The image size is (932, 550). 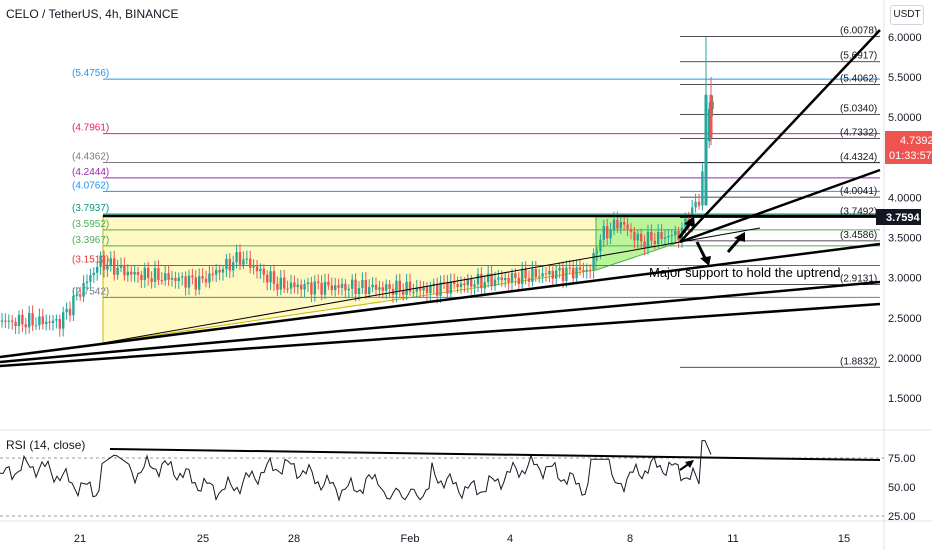 I want to click on countdown-label: 01:33:57, so click(x=910, y=156).